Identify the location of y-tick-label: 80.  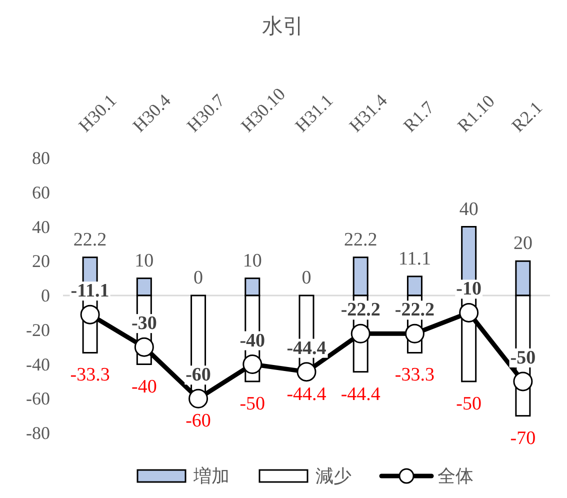
(41, 158).